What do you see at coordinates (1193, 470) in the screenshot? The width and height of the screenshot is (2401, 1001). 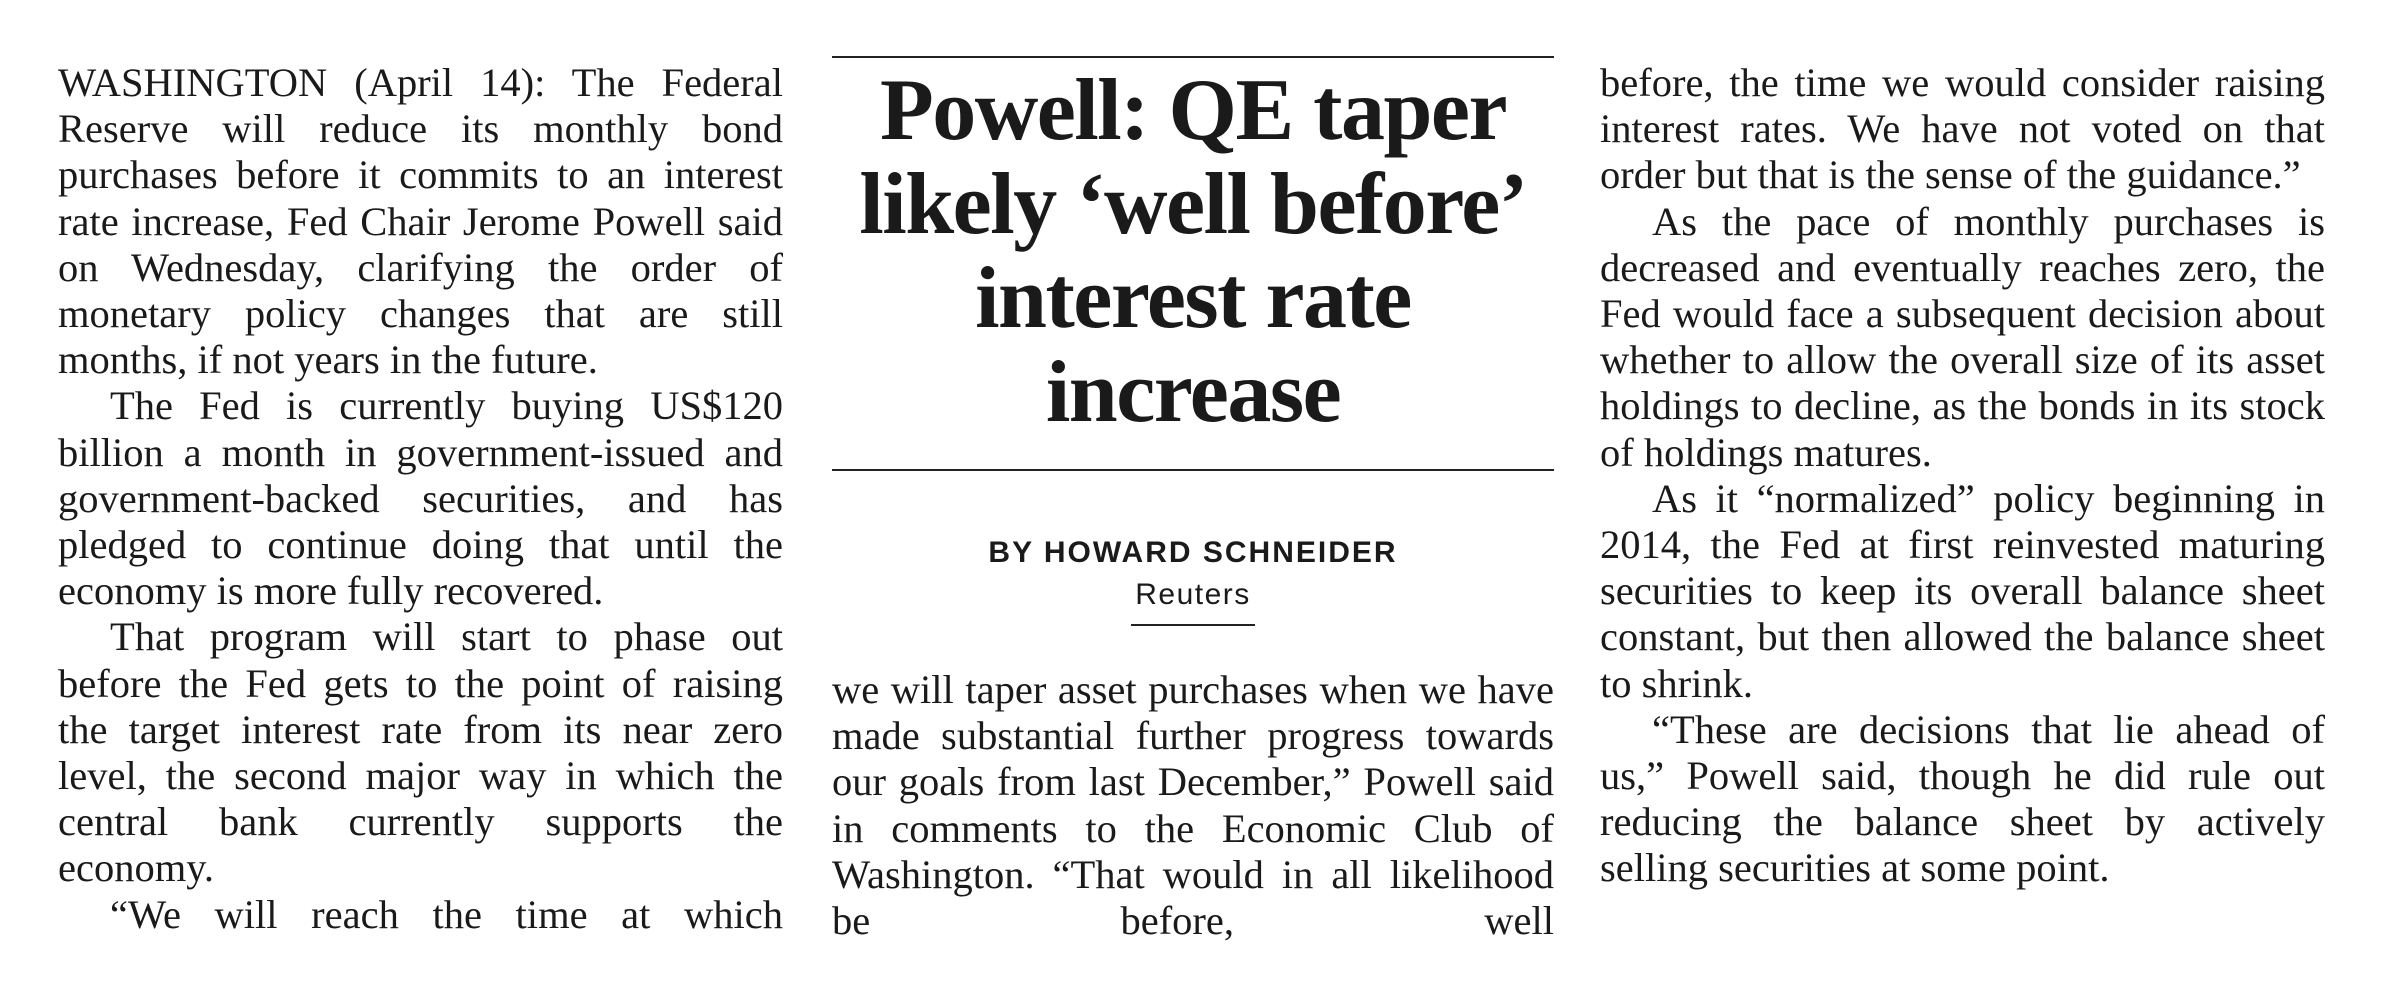 I see `headline-bottom-rule` at bounding box center [1193, 470].